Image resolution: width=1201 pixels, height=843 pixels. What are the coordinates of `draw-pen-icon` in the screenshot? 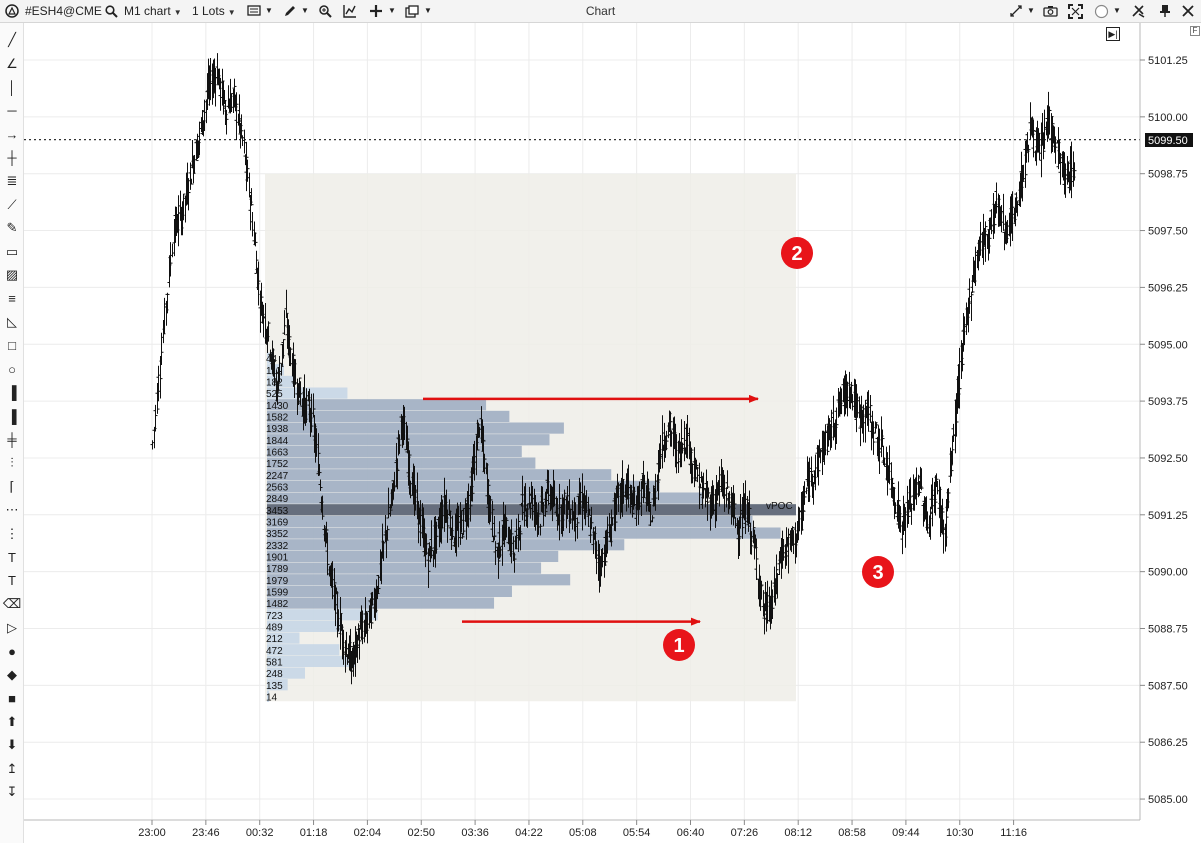 It's located at (290, 11).